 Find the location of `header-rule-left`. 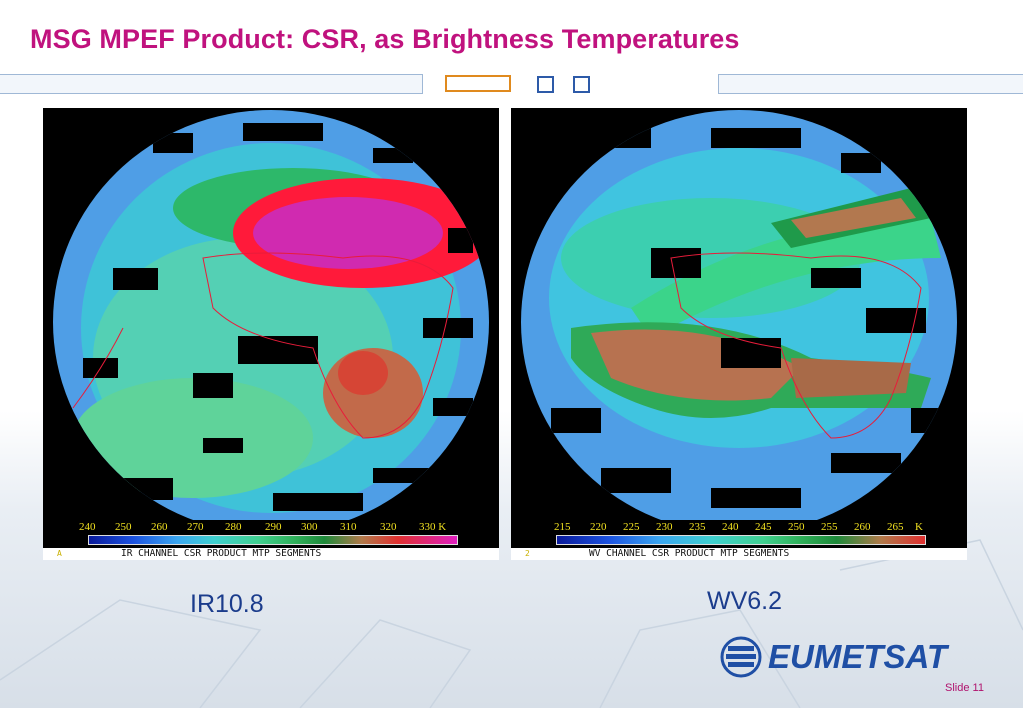

header-rule-left is located at coordinates (211, 84).